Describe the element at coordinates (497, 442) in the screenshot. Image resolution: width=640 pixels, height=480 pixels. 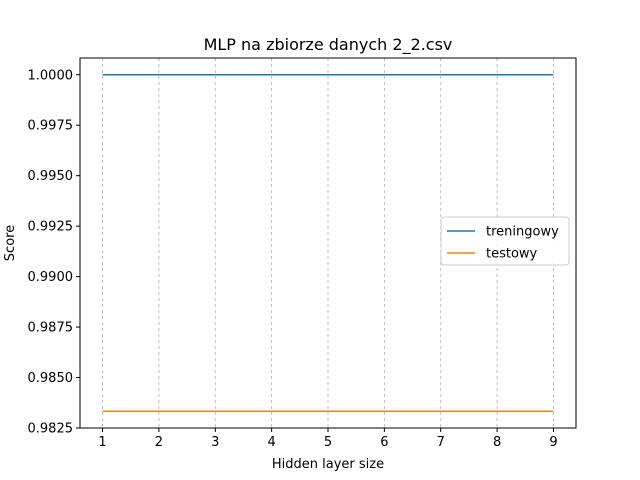
I see `x-tick-label: 8` at that location.